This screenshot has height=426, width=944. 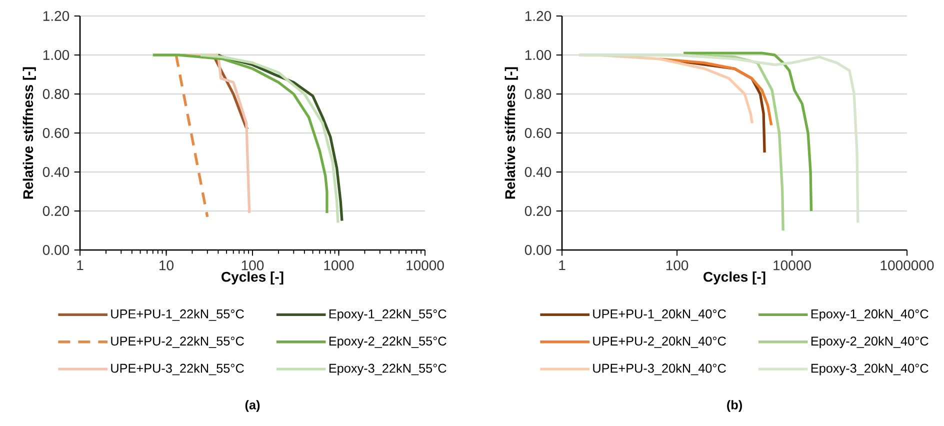 I want to click on x-tick-label: 10, so click(x=167, y=265).